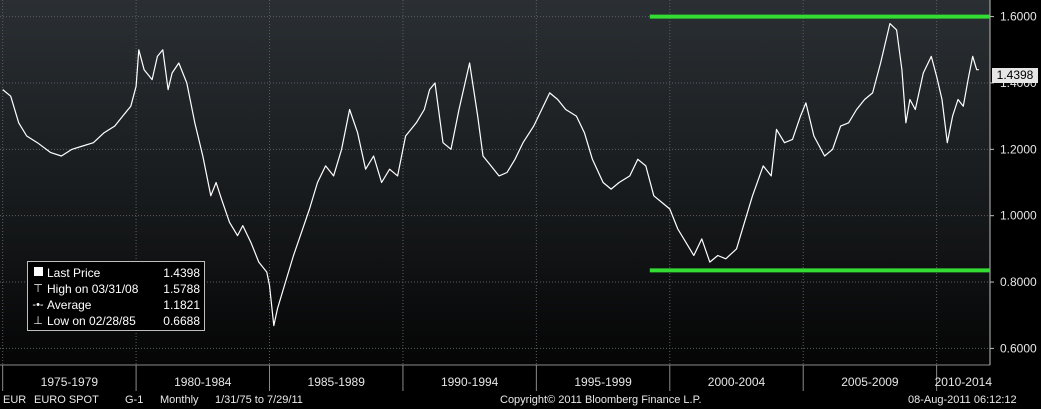  I want to click on legend-row-high: ⊤ High on 03/31/08 1.5788, so click(116, 289).